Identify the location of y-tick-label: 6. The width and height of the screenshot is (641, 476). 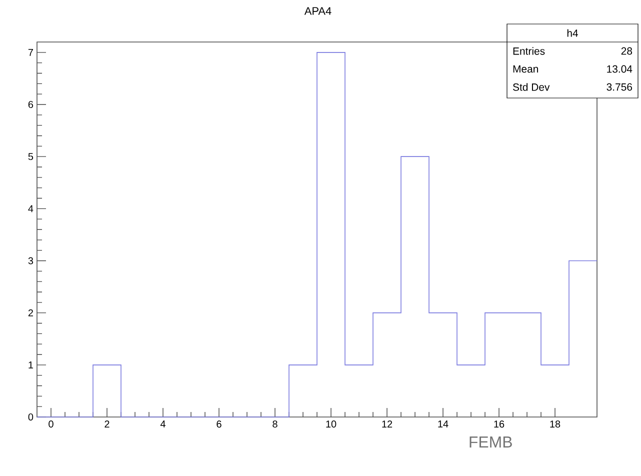
(31, 104).